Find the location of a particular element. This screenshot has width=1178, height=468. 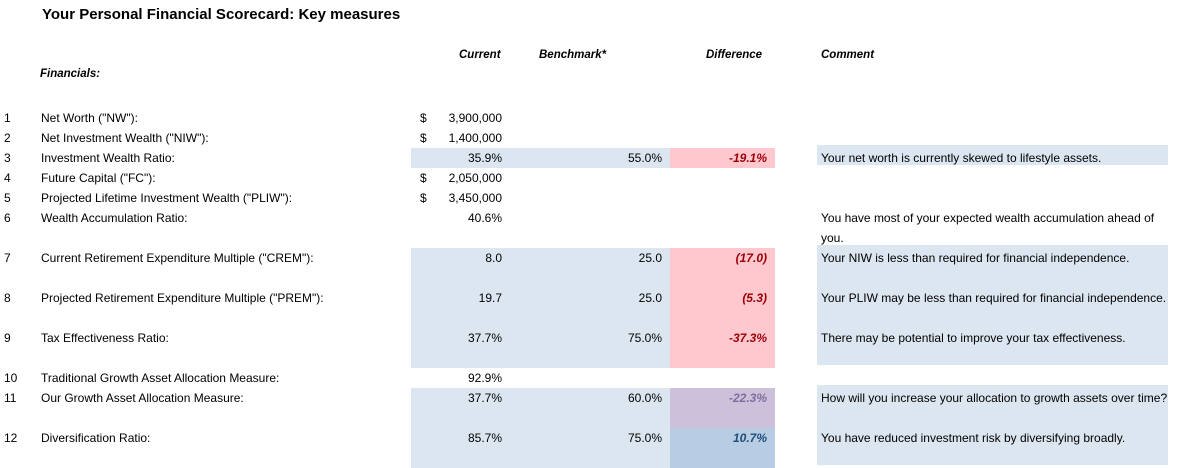

header-benchmark: Benchmark* is located at coordinates (573, 55).